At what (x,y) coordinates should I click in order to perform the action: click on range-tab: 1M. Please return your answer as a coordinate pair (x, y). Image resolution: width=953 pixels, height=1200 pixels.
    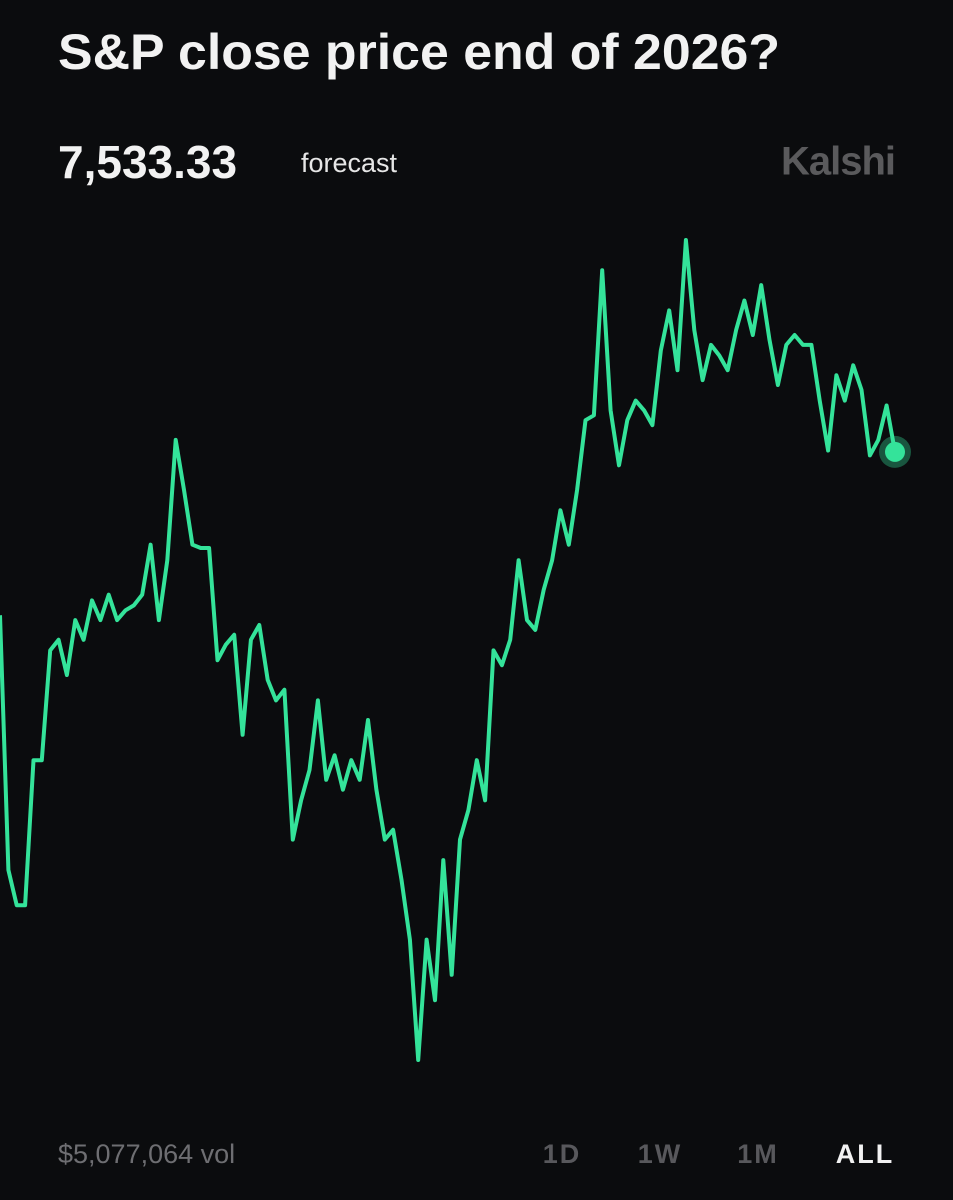
    Looking at the image, I should click on (758, 1154).